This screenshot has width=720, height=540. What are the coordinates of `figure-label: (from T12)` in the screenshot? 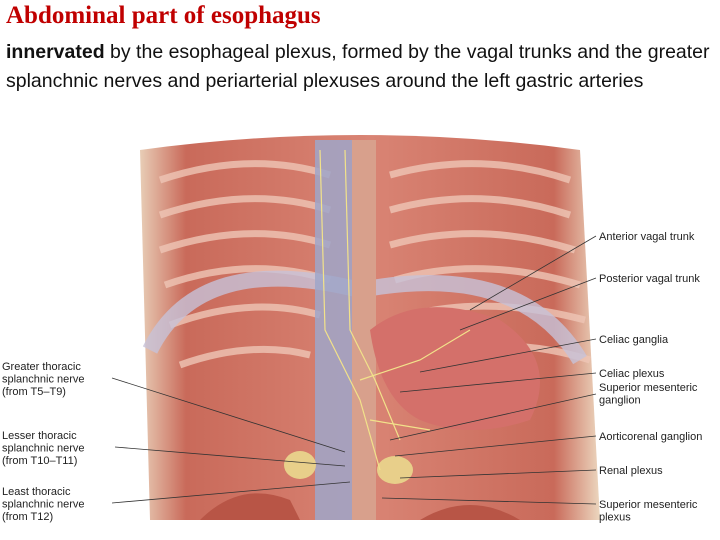 It's located at (27, 517).